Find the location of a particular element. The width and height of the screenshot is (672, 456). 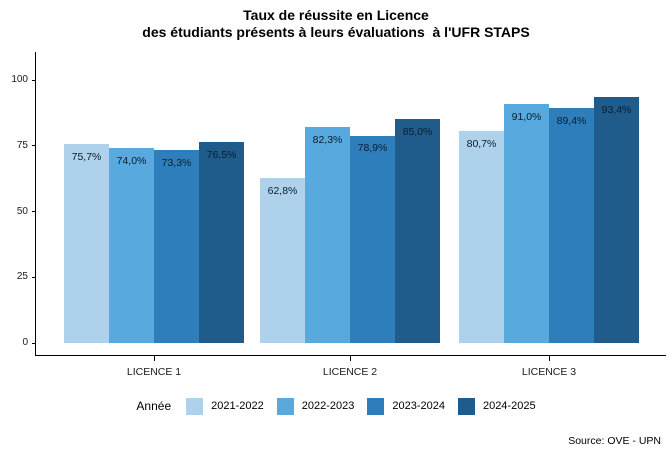

legend-item: 2023-2024 is located at coordinates (406, 406).